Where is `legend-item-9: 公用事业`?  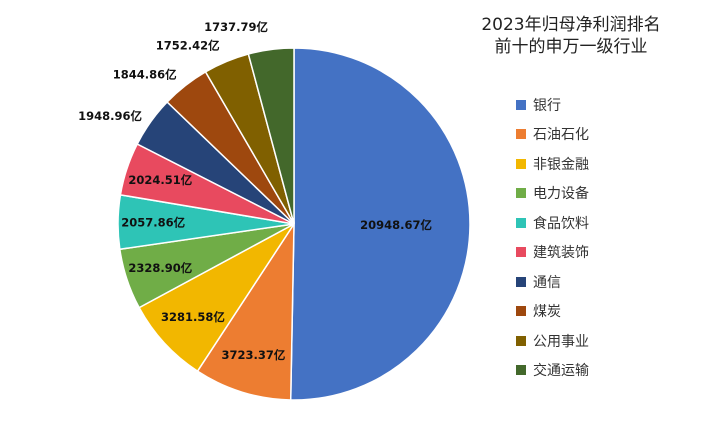 legend-item-9: 公用事业 is located at coordinates (552, 341).